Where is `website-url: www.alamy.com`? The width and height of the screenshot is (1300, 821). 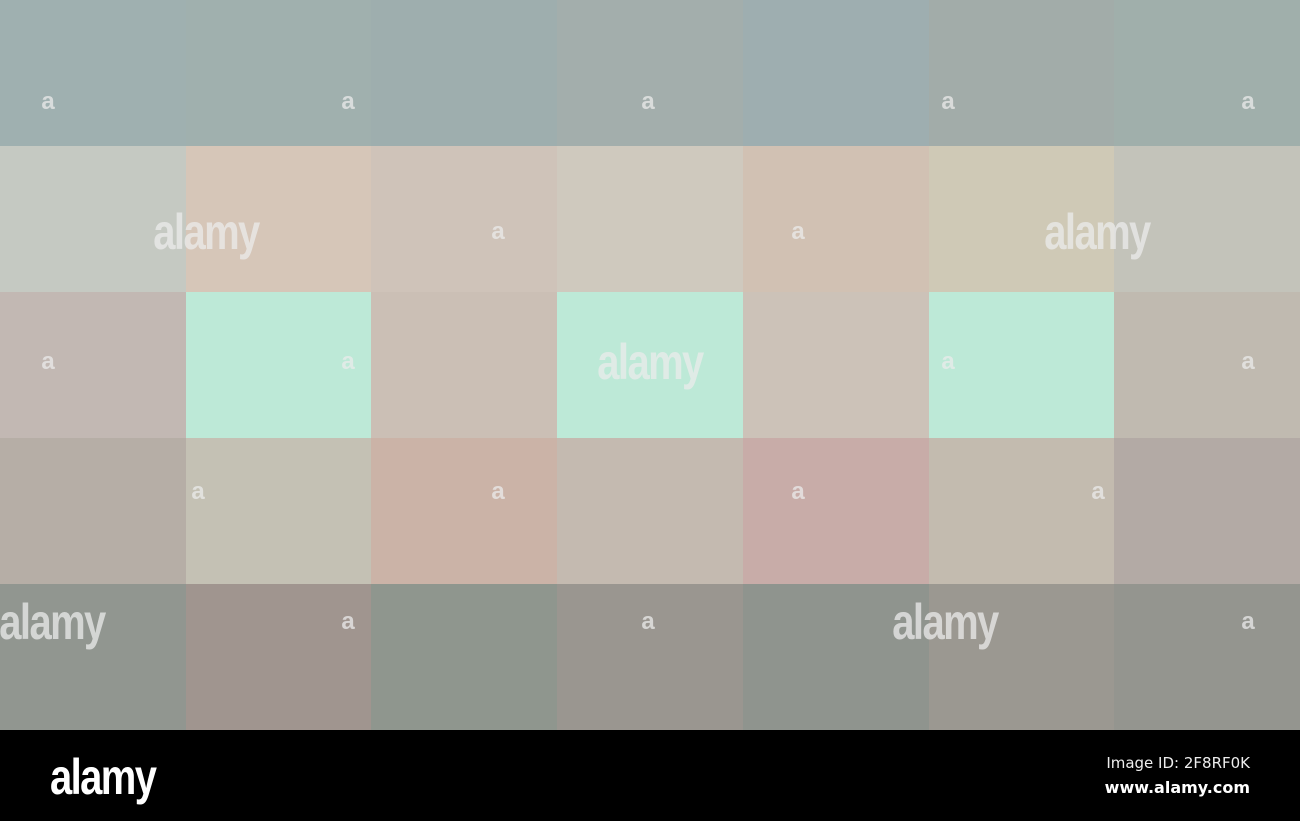 website-url: www.alamy.com is located at coordinates (1177, 787).